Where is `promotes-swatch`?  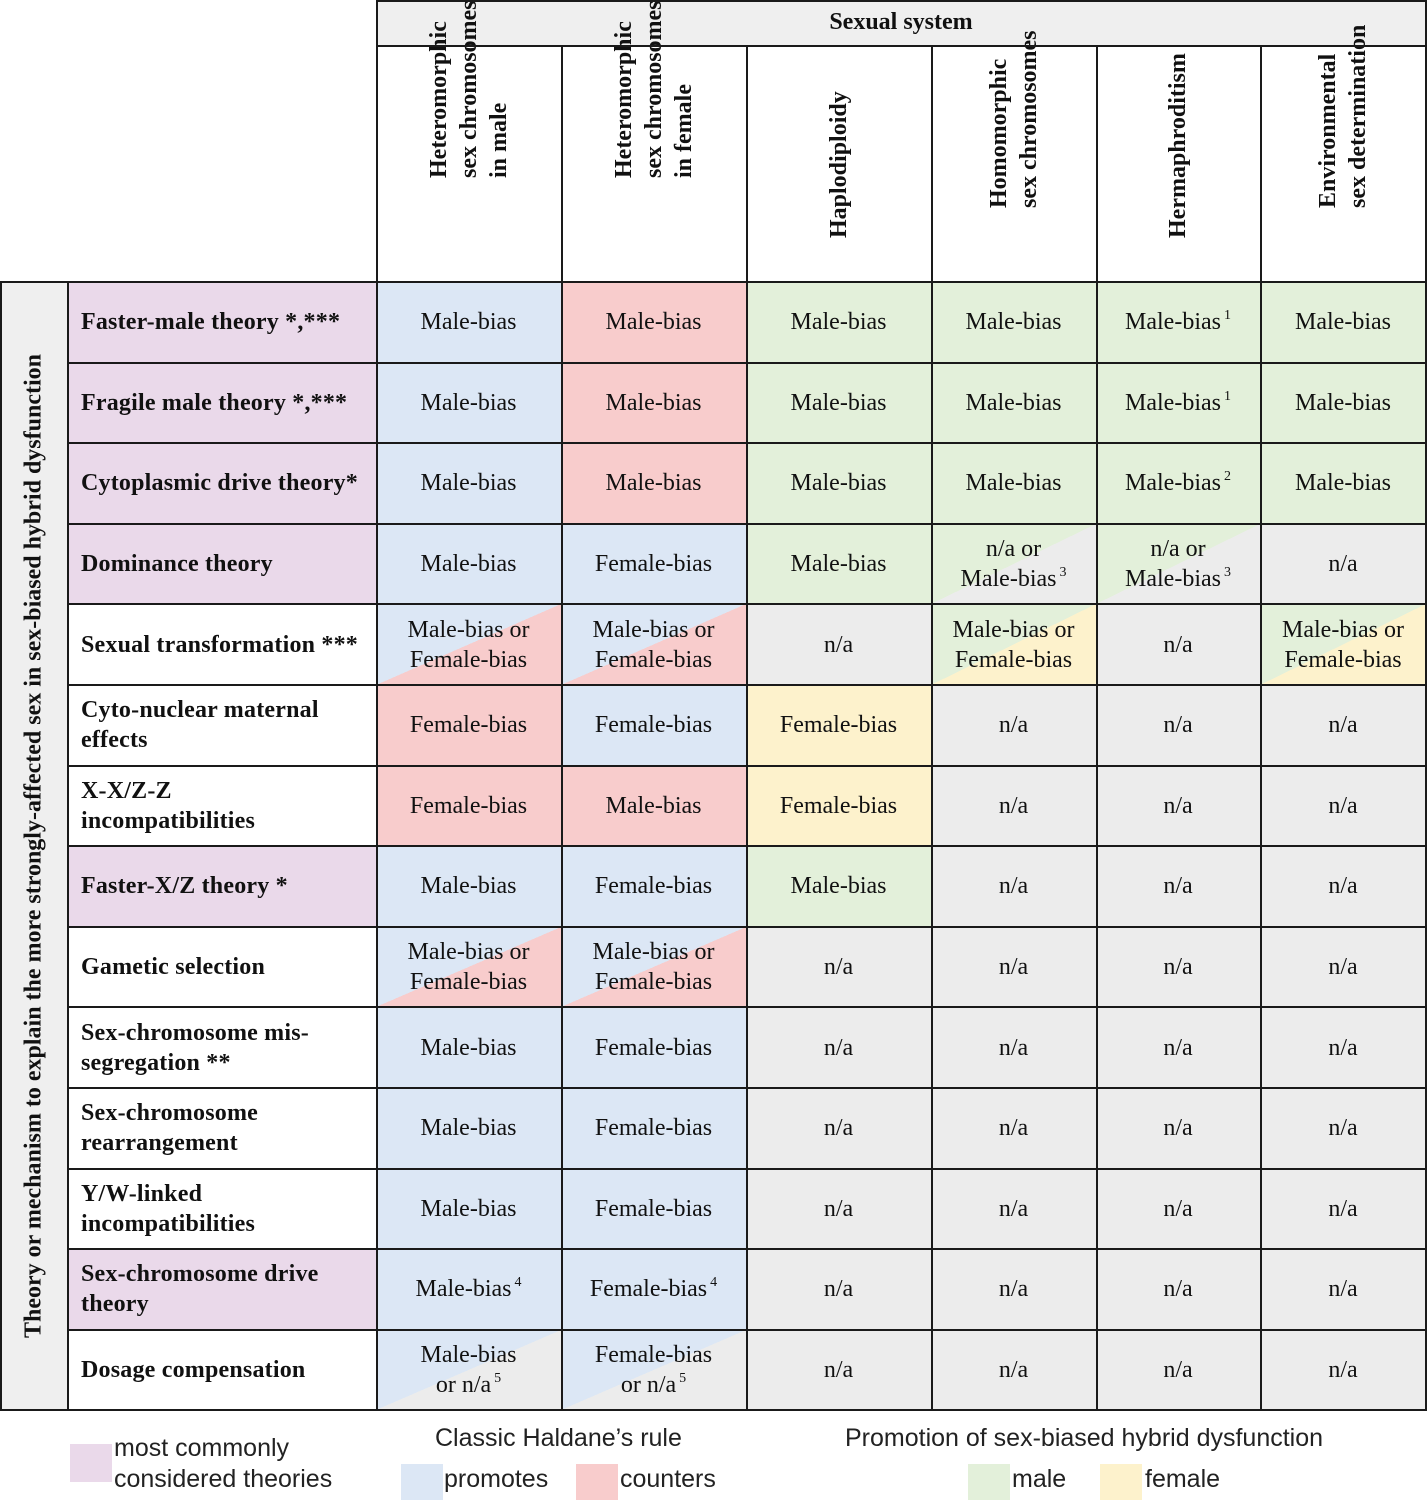
promotes-swatch is located at coordinates (422, 1482).